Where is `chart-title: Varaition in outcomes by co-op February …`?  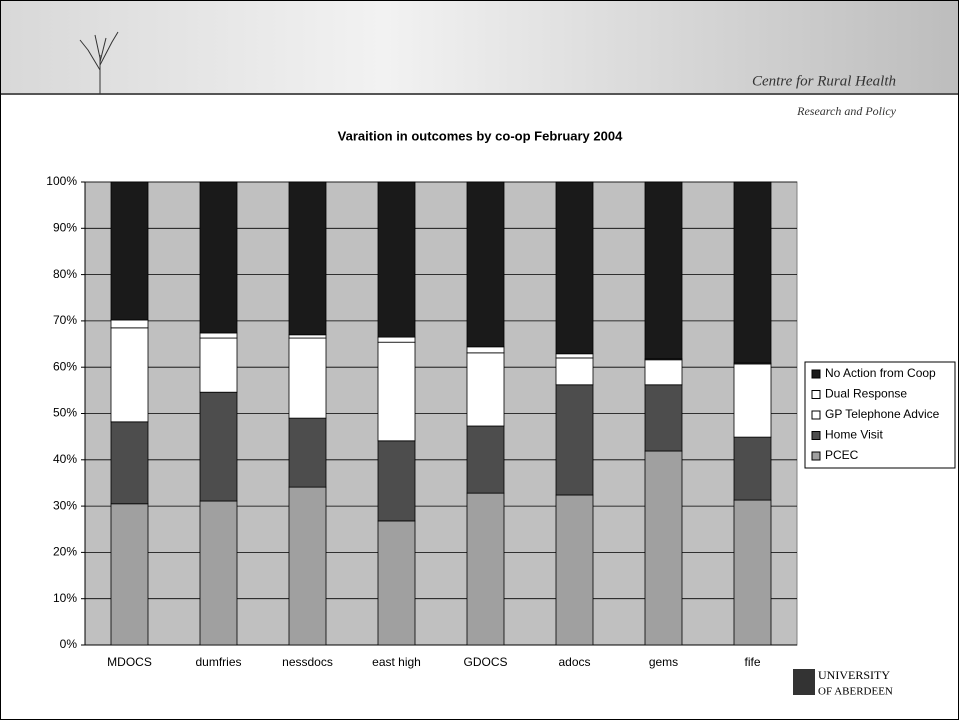 chart-title: Varaition in outcomes by co-op February … is located at coordinates (480, 135).